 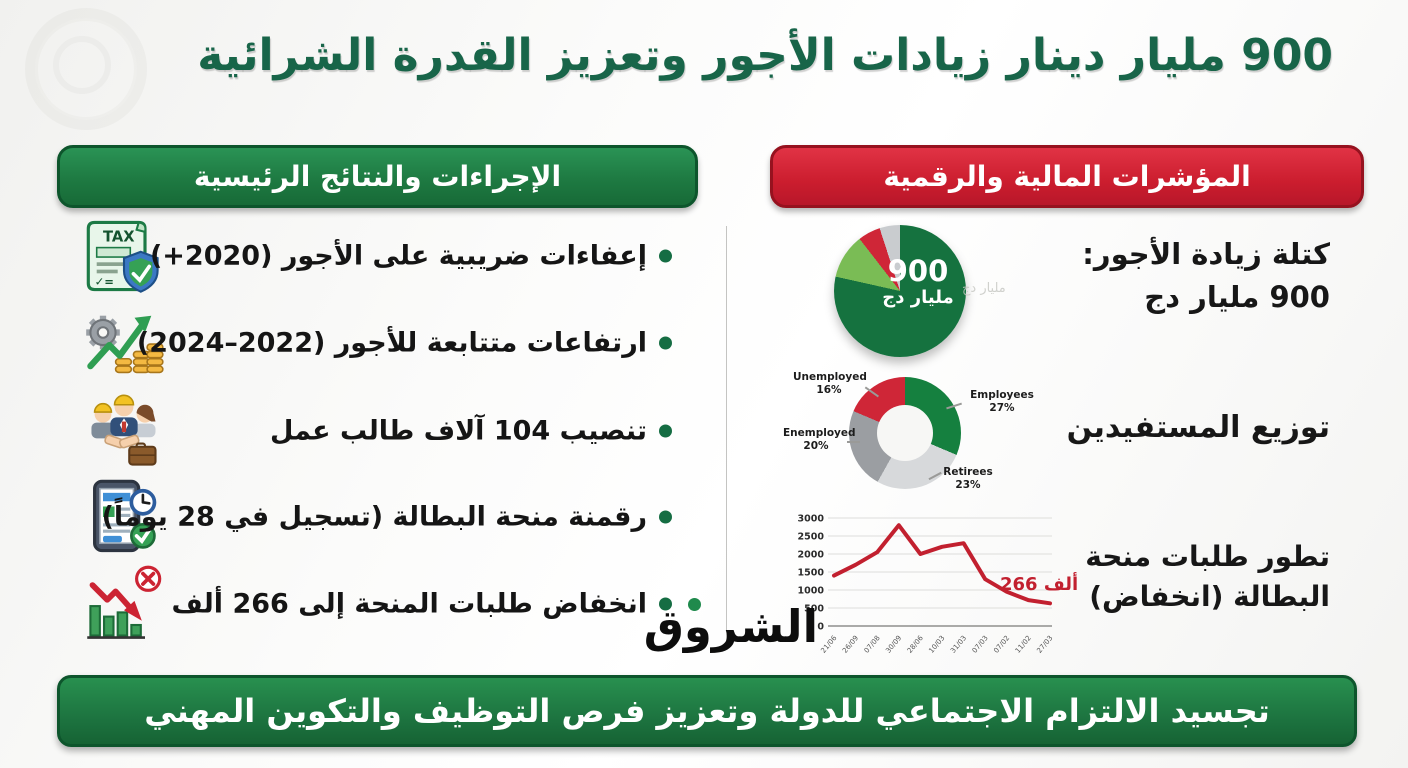 I want to click on list-item: انخفاض طلبات المنحة إلى 266 ألف, so click(x=374, y=604).